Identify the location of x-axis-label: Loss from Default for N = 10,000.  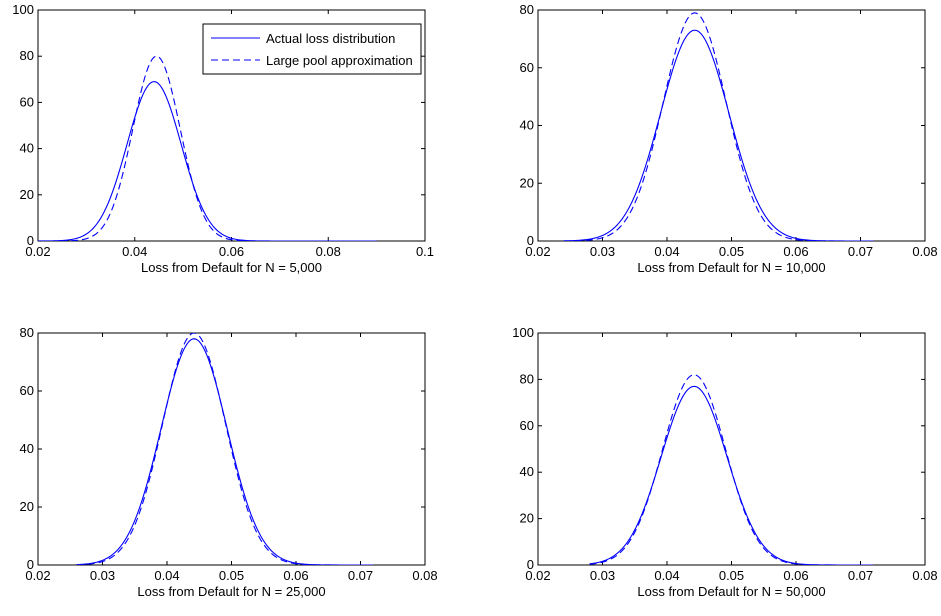
(731, 267).